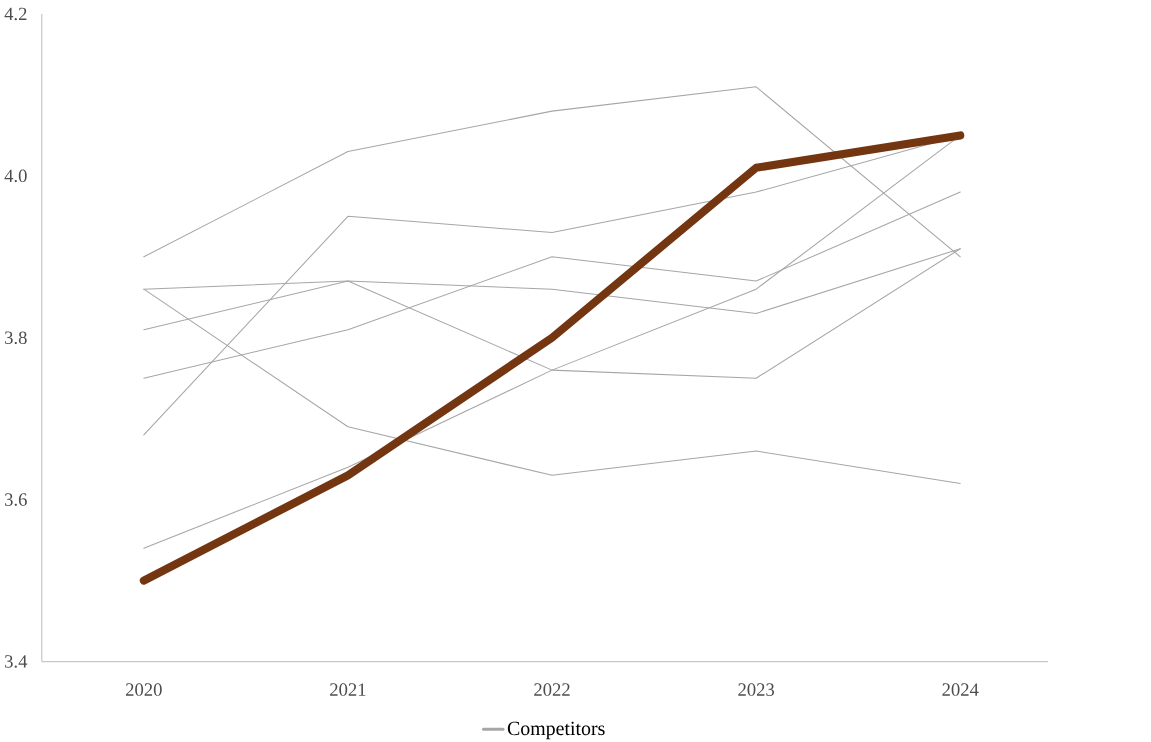  What do you see at coordinates (960, 689) in the screenshot?
I see `x-tick-label: 2024` at bounding box center [960, 689].